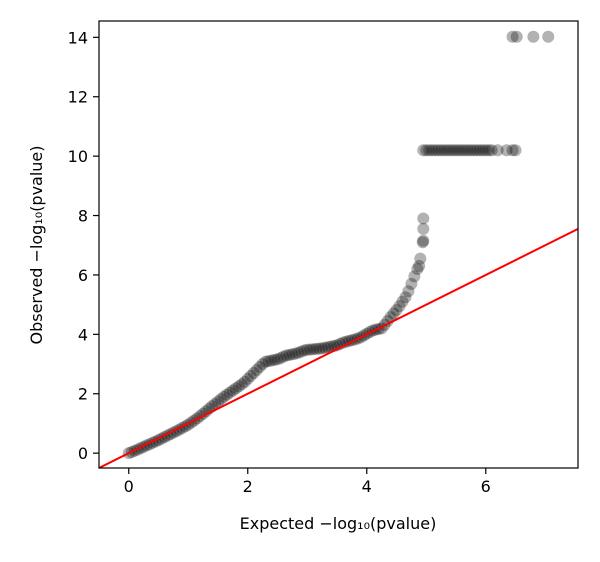  I want to click on x-tick-label: 6, so click(486, 486).